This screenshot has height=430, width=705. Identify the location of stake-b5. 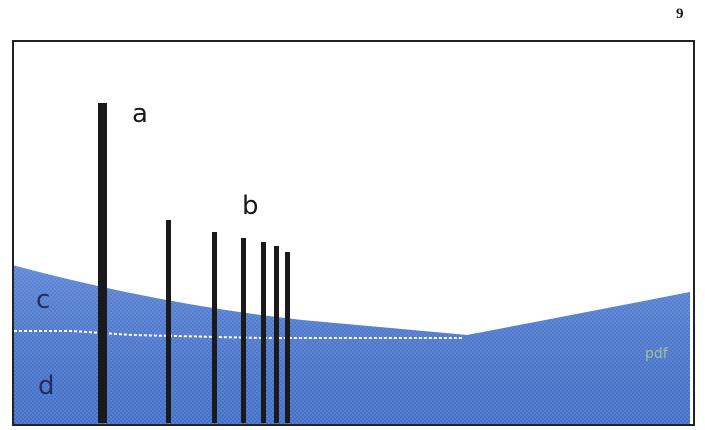
(276, 334).